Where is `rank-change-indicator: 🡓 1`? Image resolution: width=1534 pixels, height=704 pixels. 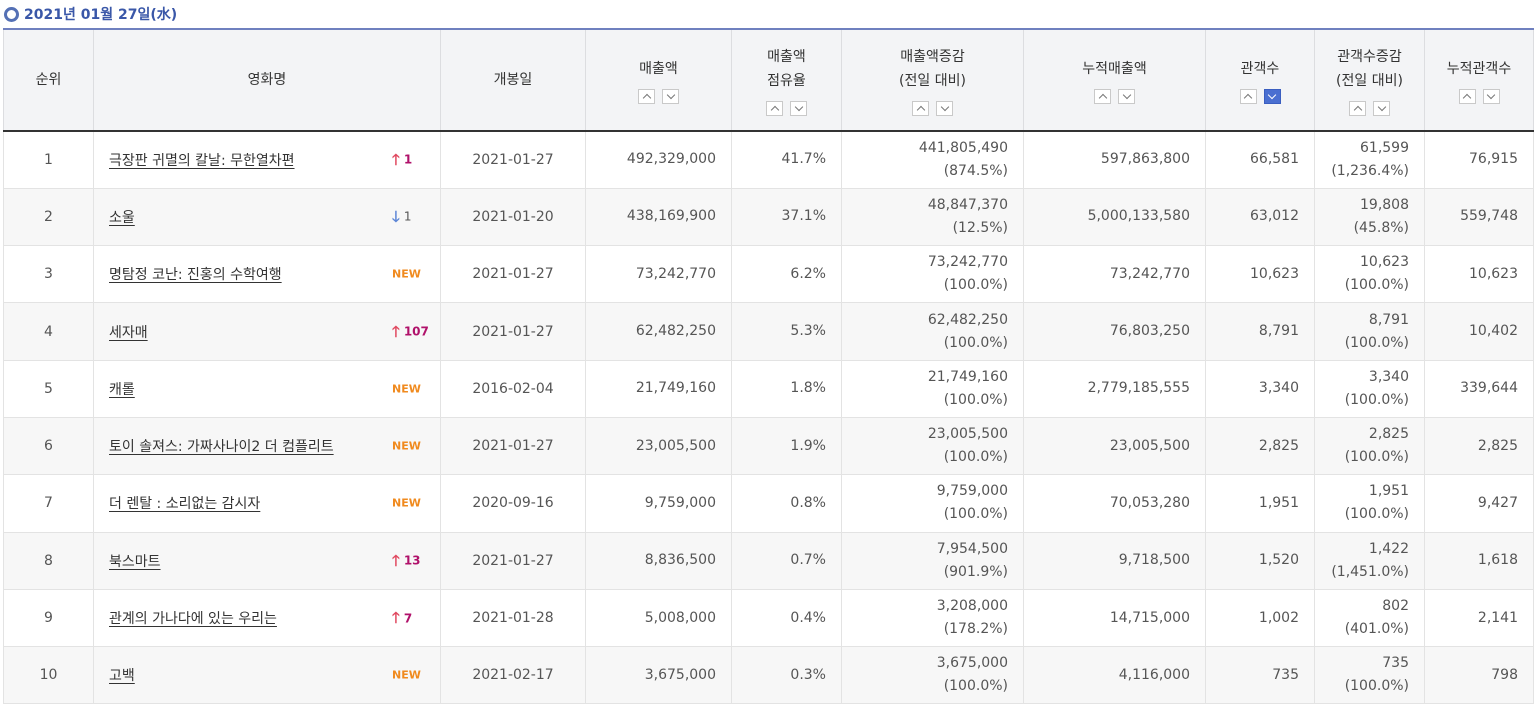
rank-change-indicator: 🡓 1 is located at coordinates (401, 216).